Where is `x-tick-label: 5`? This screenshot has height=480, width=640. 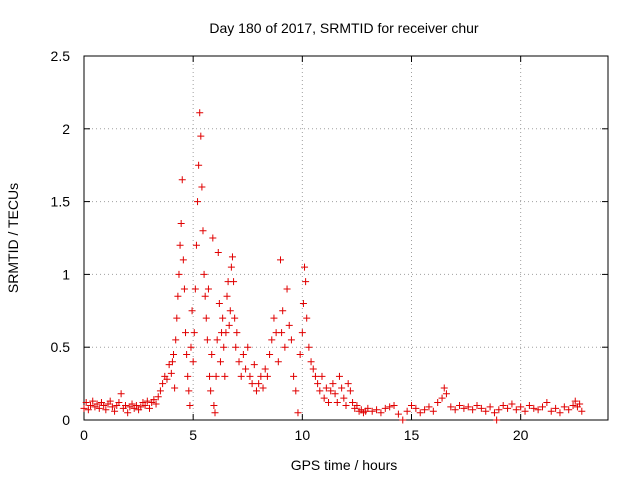 x-tick-label: 5 is located at coordinates (193, 435).